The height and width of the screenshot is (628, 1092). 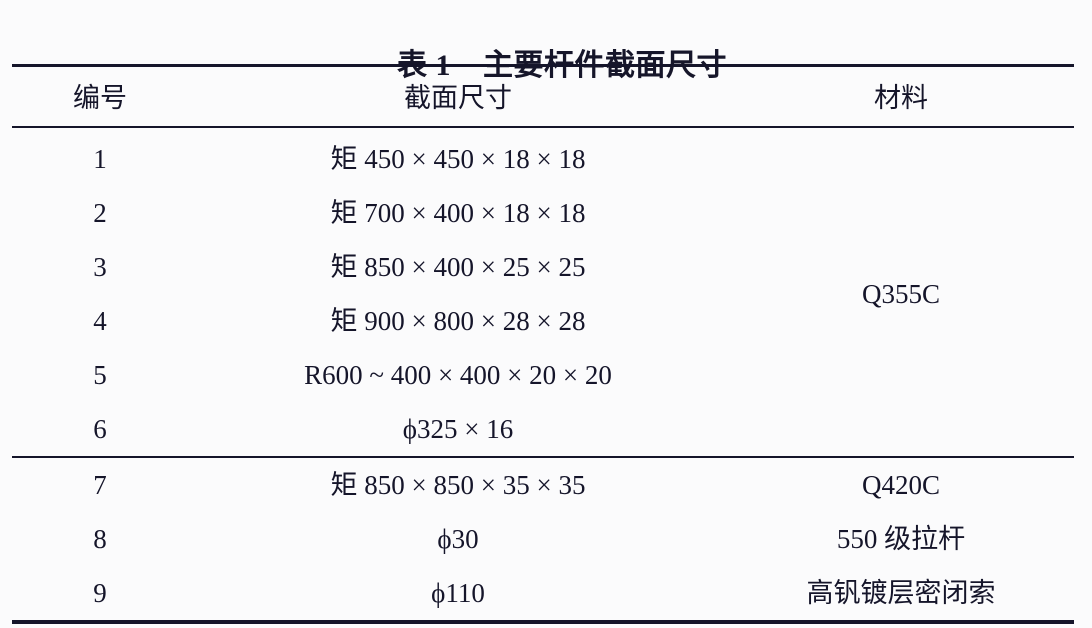 I want to click on table-row: 8 ϕ30 550 级拉杆, so click(x=543, y=539).